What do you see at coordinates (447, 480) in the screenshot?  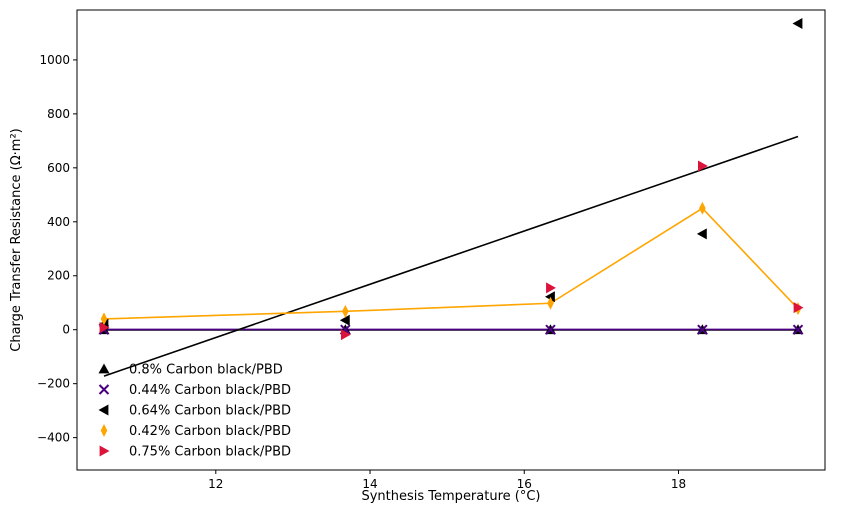 I see `x-axis: 12 14 16 18` at bounding box center [447, 480].